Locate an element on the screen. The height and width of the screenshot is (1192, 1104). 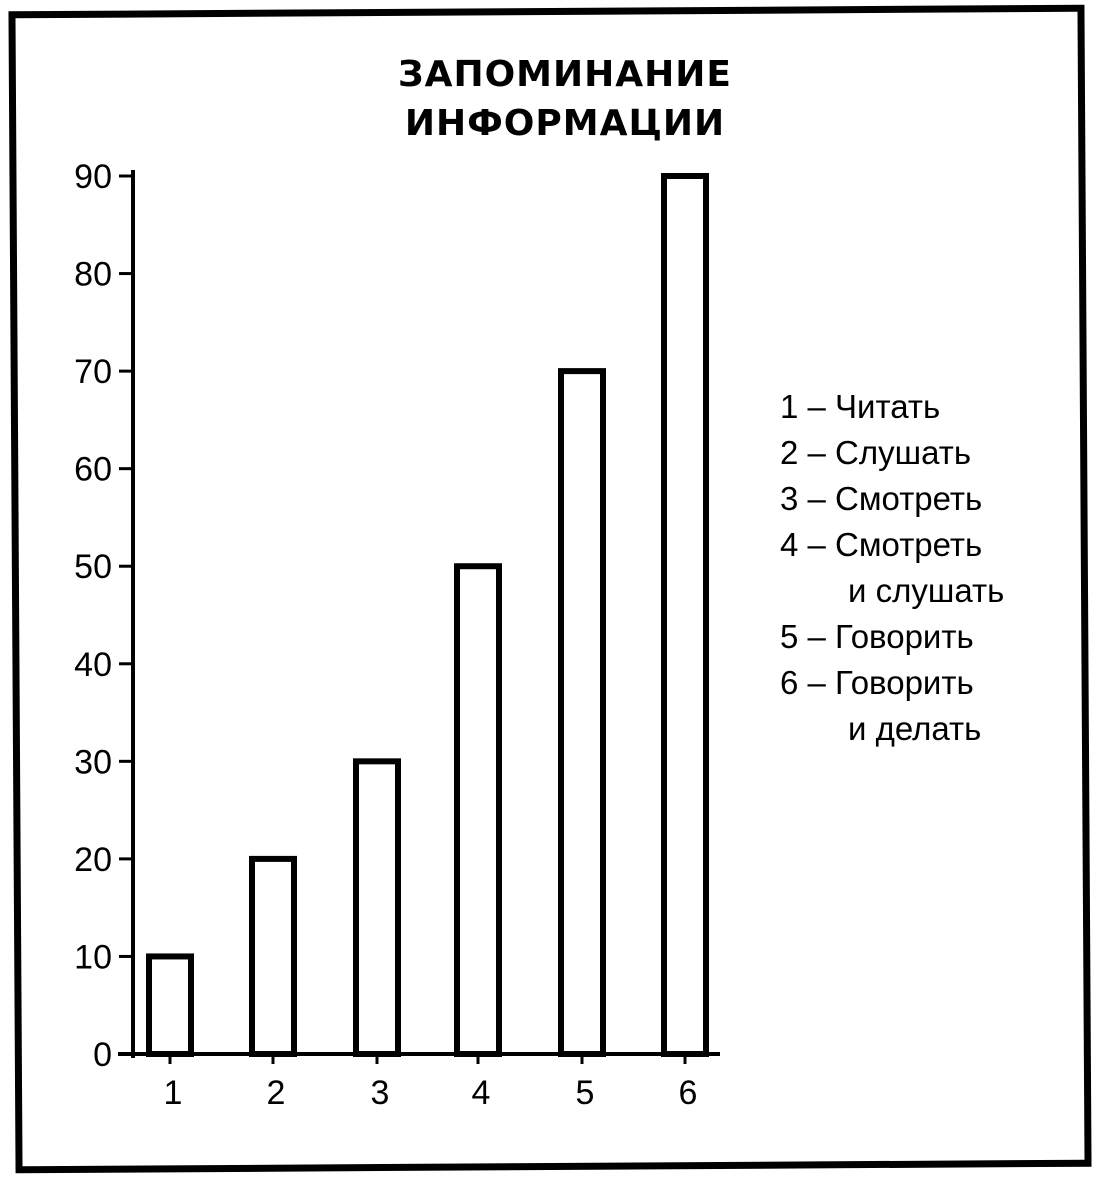
y-tick-label: 30 is located at coordinates (93, 762).